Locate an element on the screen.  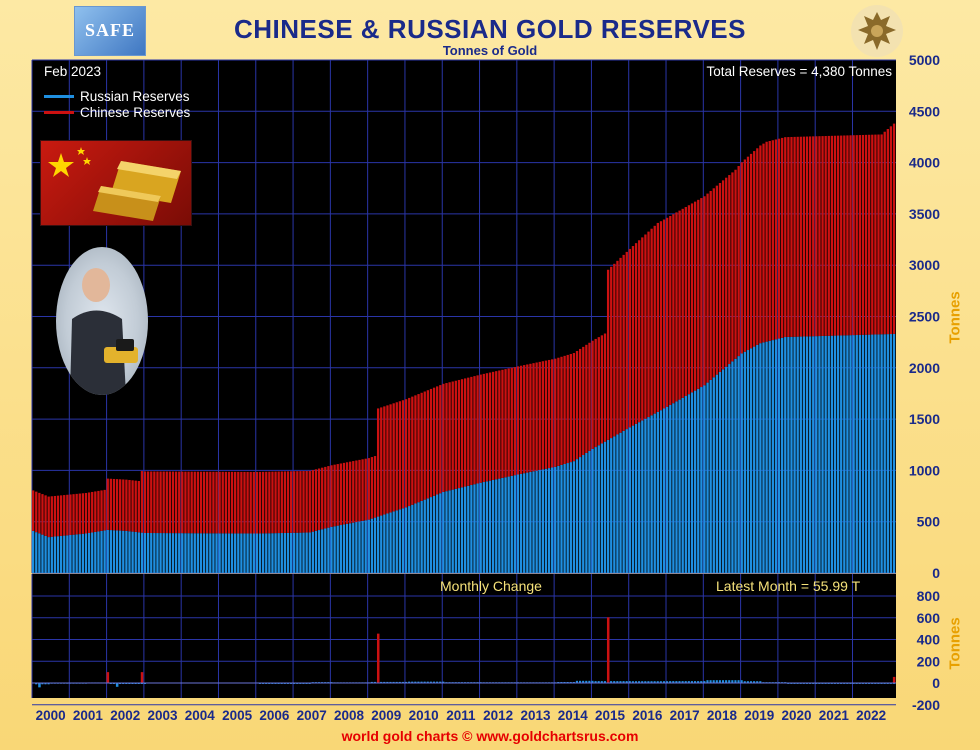
change-spike is located at coordinates (378, 658).